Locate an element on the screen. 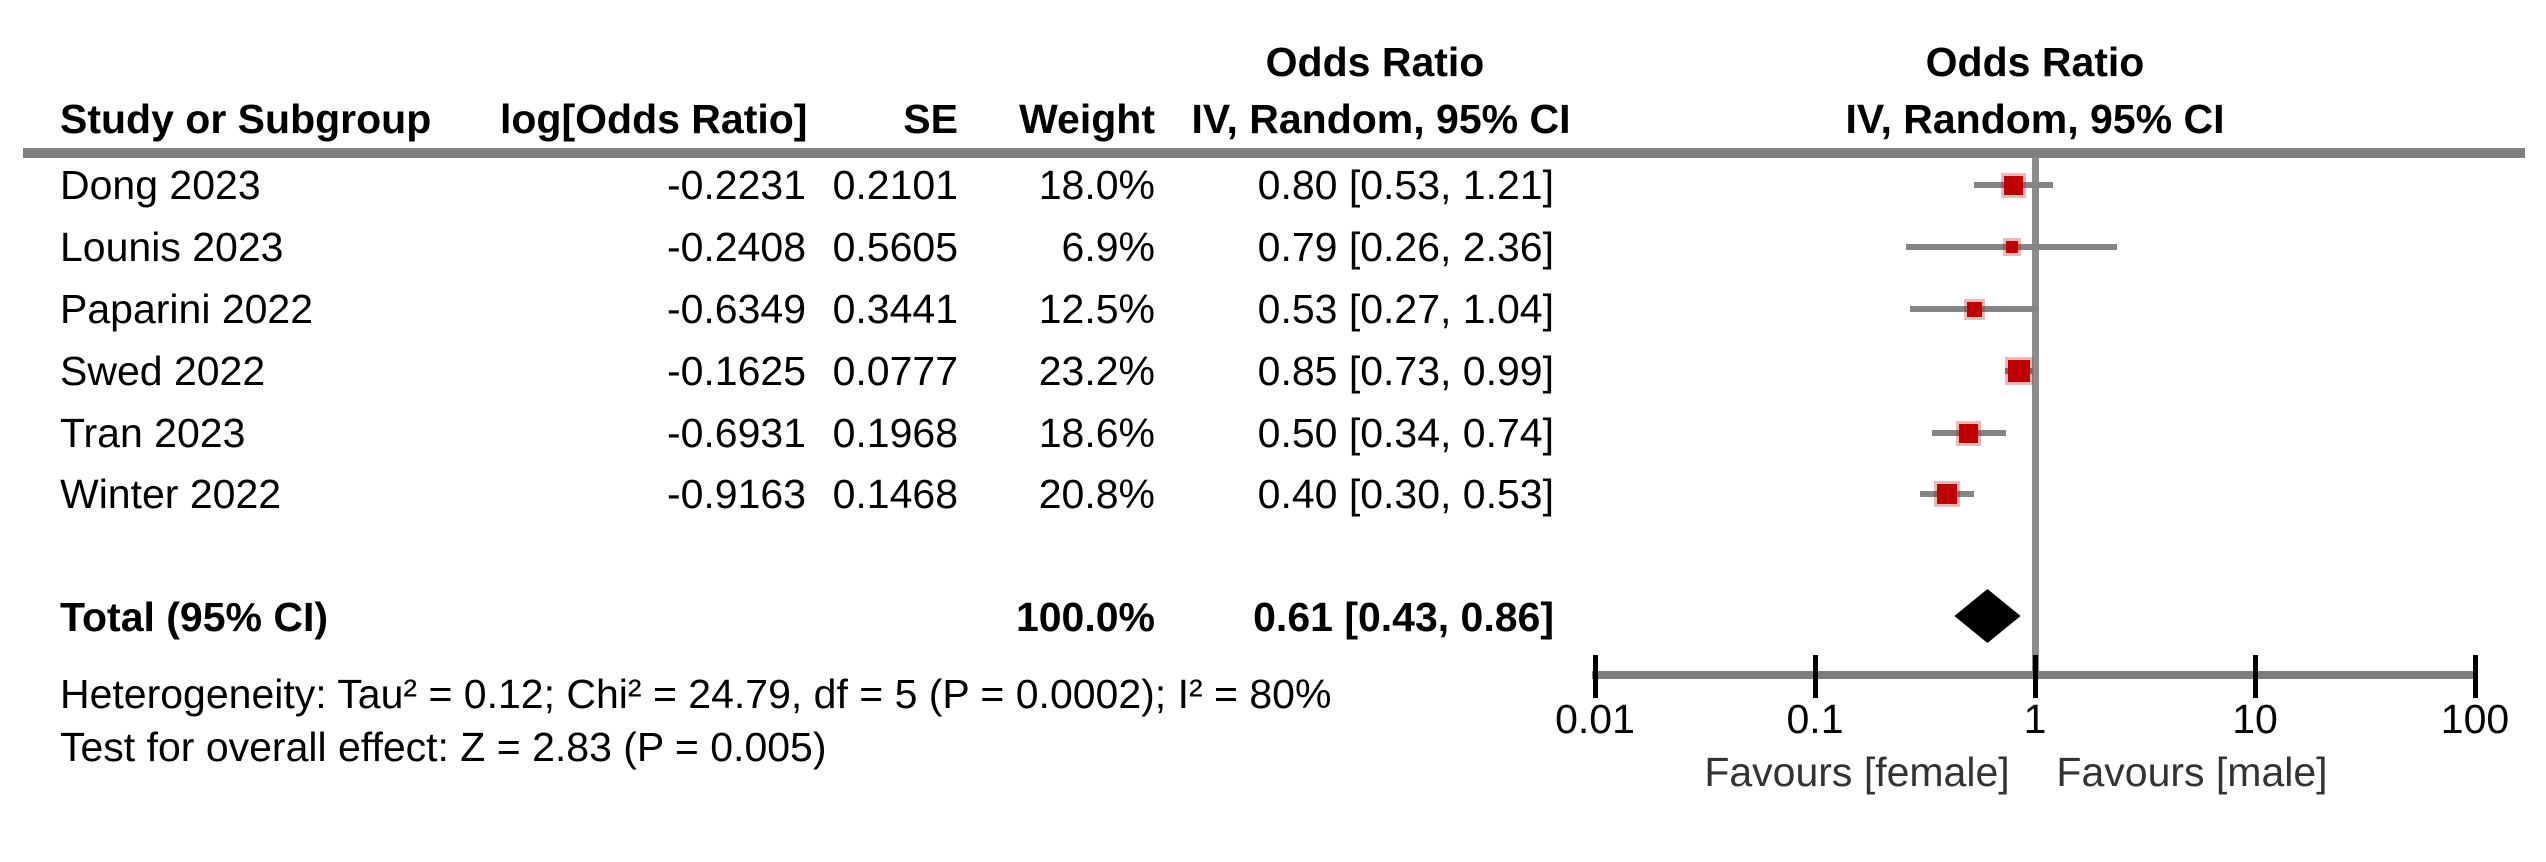 The image size is (2546, 862). axis-tick-label: 0.1 is located at coordinates (1815, 719).